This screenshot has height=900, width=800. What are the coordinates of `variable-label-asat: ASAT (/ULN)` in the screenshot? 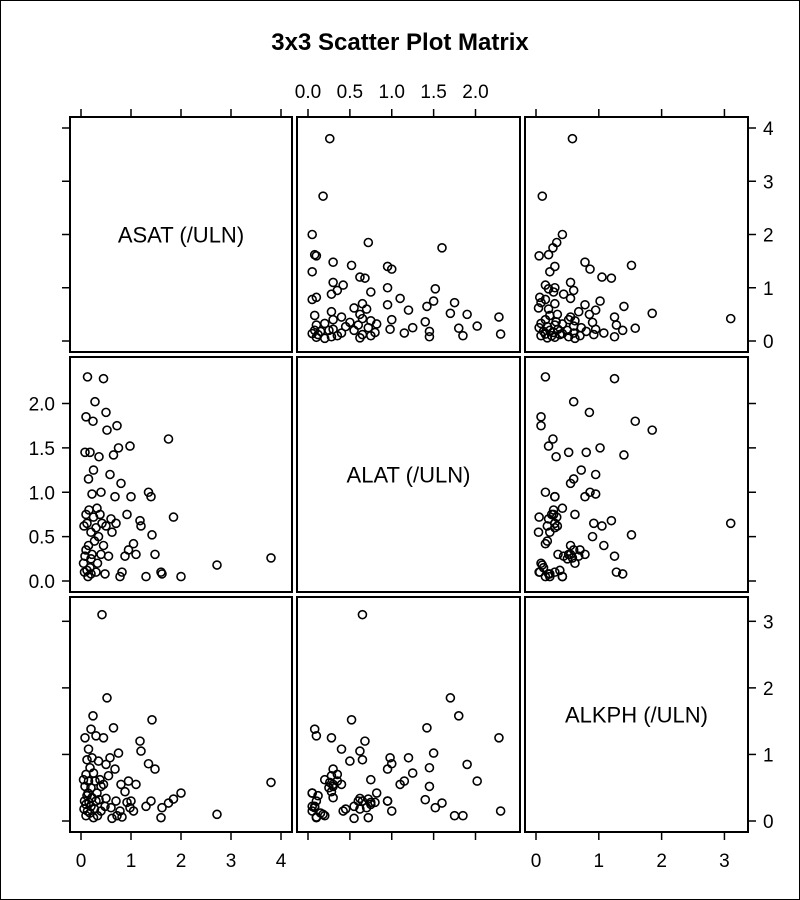 It's located at (181, 235).